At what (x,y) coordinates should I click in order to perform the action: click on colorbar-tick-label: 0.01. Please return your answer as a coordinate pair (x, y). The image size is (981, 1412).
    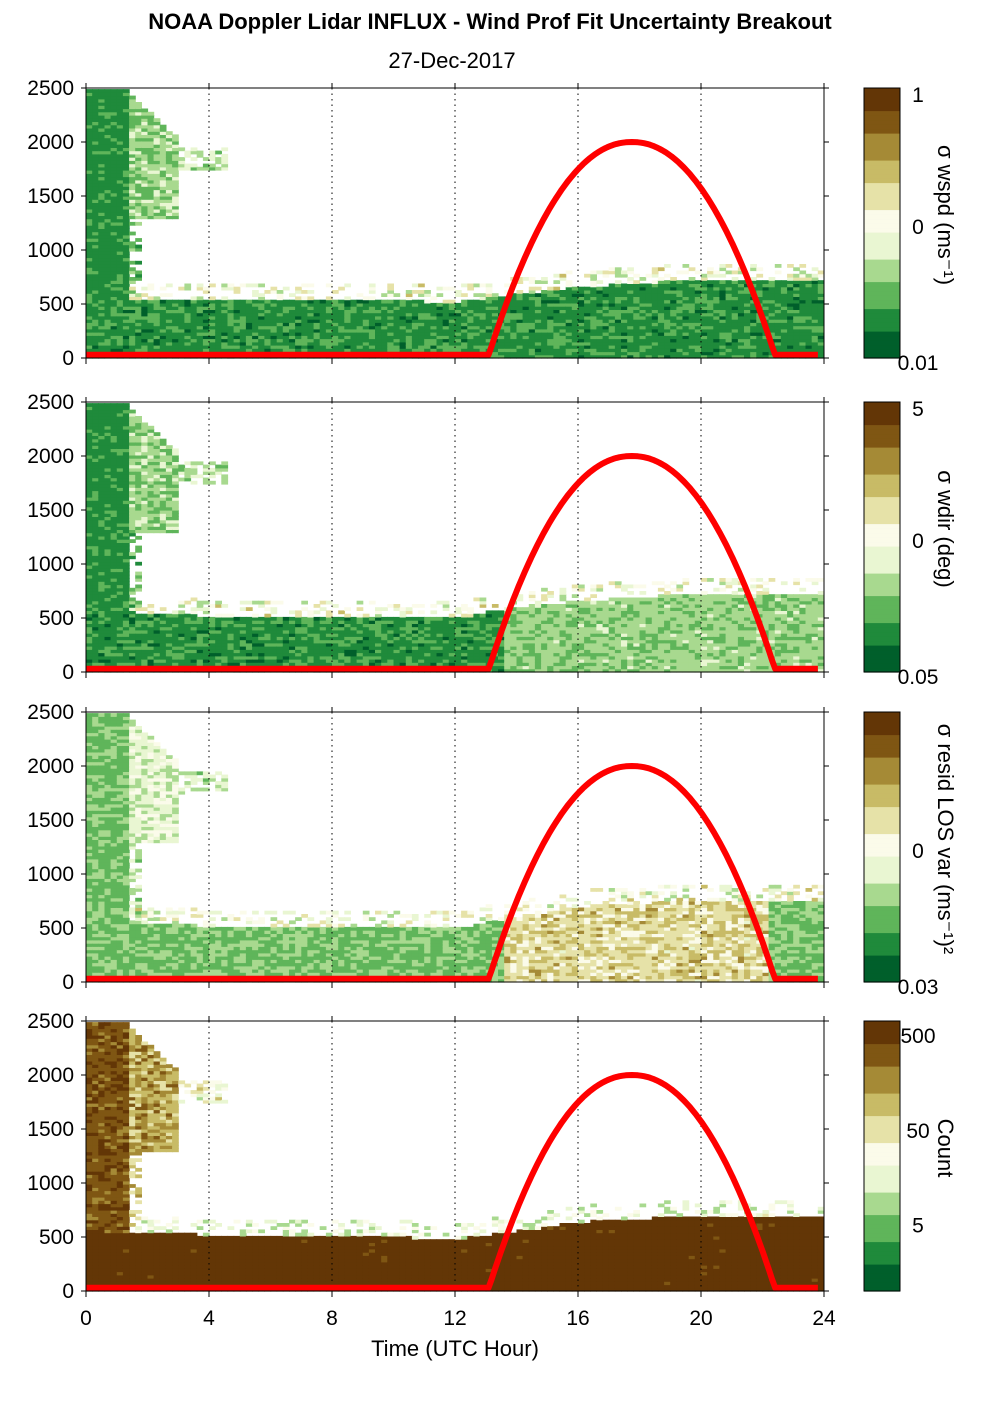
    Looking at the image, I should click on (918, 363).